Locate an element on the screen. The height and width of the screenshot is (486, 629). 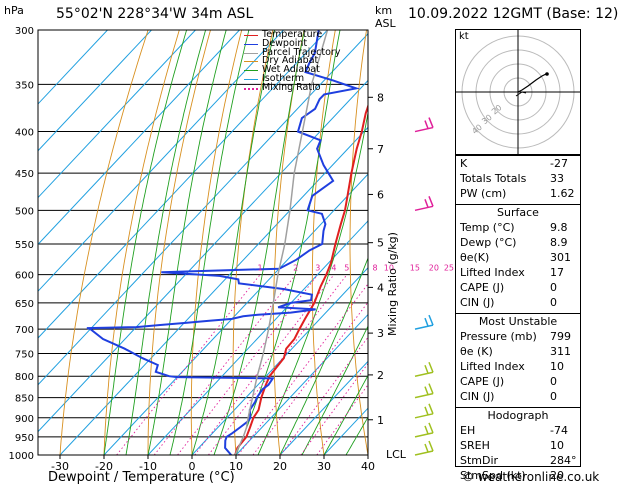
legend-item: Temperature is located at coordinates (304, 34).